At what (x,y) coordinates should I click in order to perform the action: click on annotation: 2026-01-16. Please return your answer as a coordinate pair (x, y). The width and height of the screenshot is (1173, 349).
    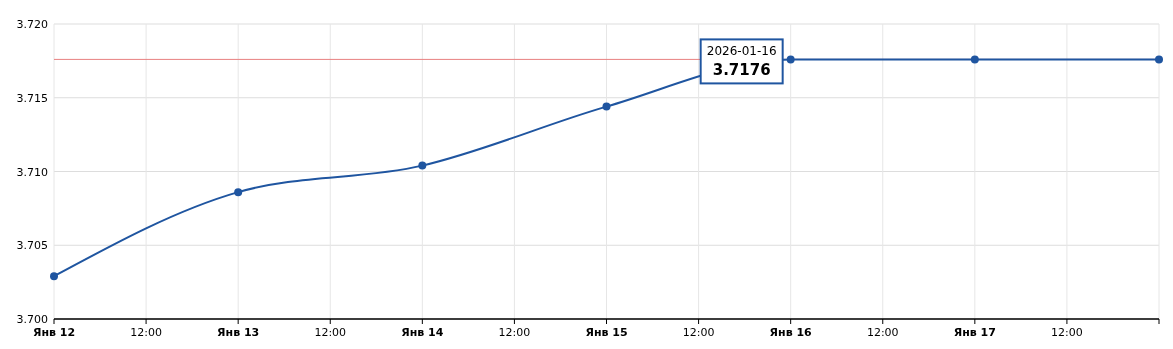
    Looking at the image, I should click on (741, 51).